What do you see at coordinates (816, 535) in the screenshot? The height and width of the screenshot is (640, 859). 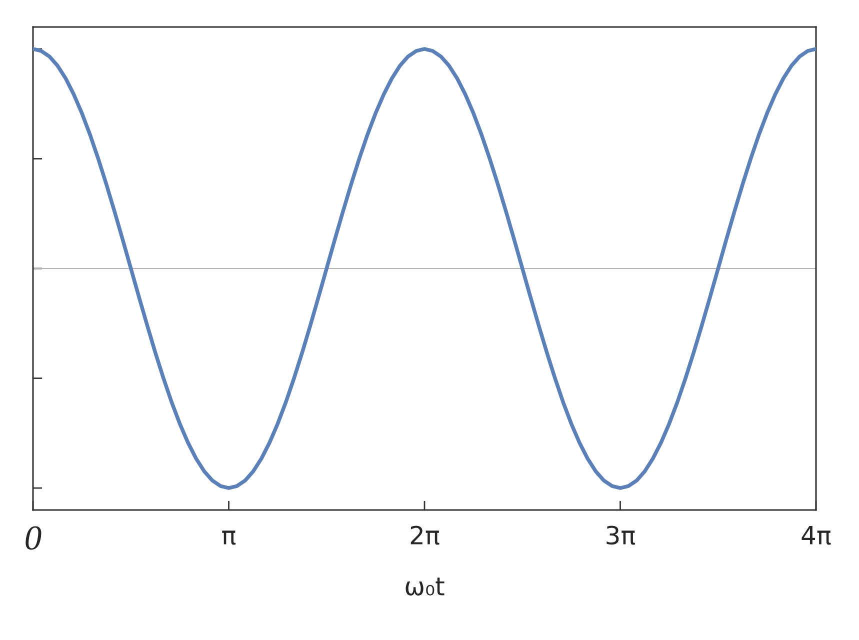 I see `x-tick-label: 4π` at bounding box center [816, 535].